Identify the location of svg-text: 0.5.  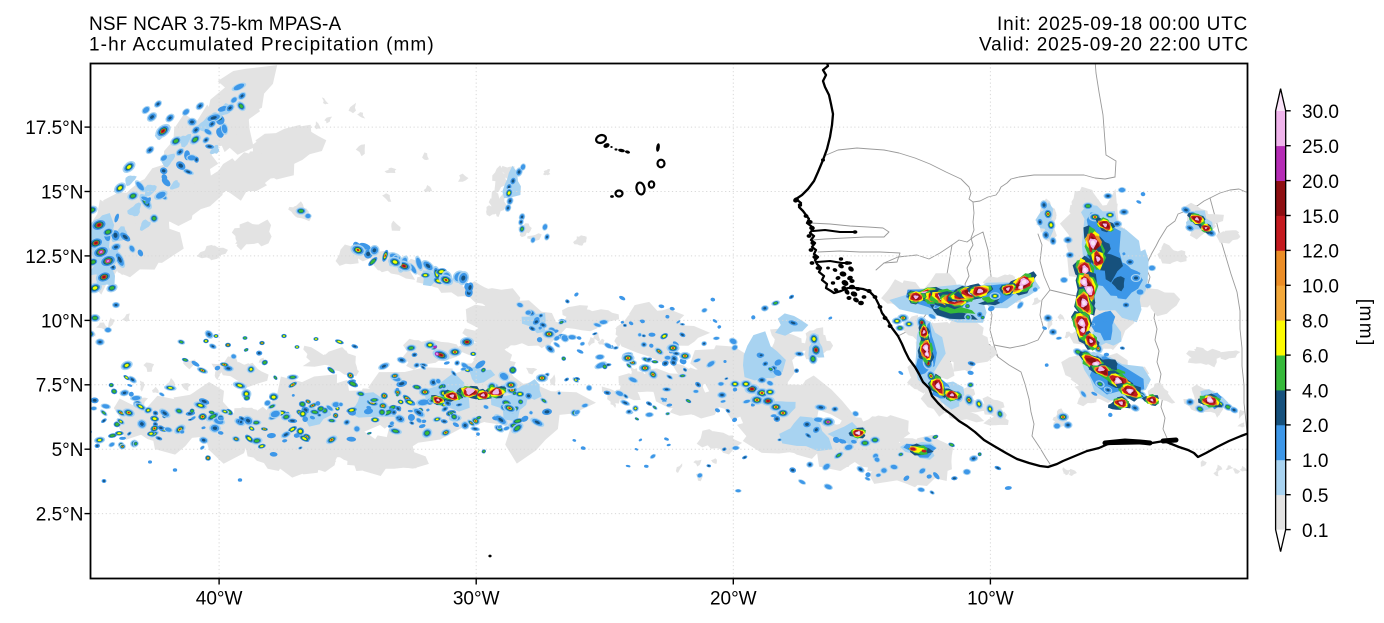
(1315, 496).